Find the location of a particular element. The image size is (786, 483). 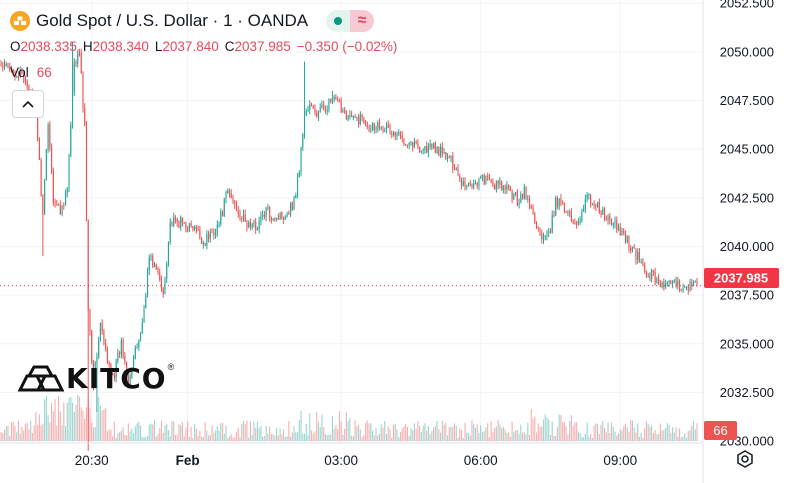

symbol-legend: Gold Spot / U.S. Dollar · 1 · OANDA ≈ is located at coordinates (192, 21).